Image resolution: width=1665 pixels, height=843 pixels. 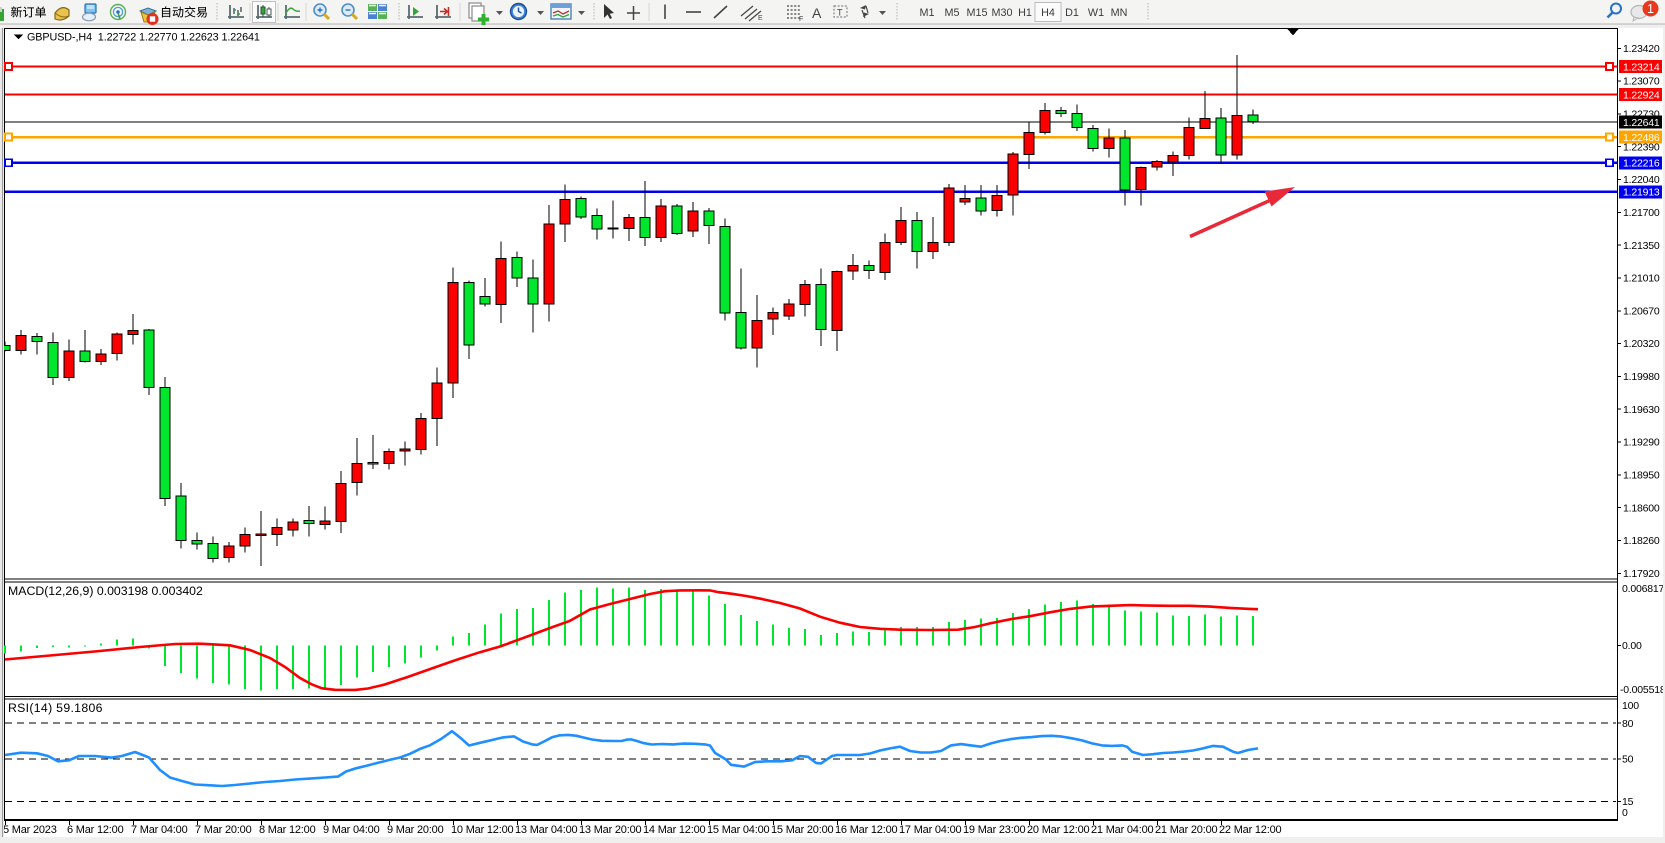 What do you see at coordinates (482, 830) in the screenshot?
I see `svg-text: 10 Mar 12:00` at bounding box center [482, 830].